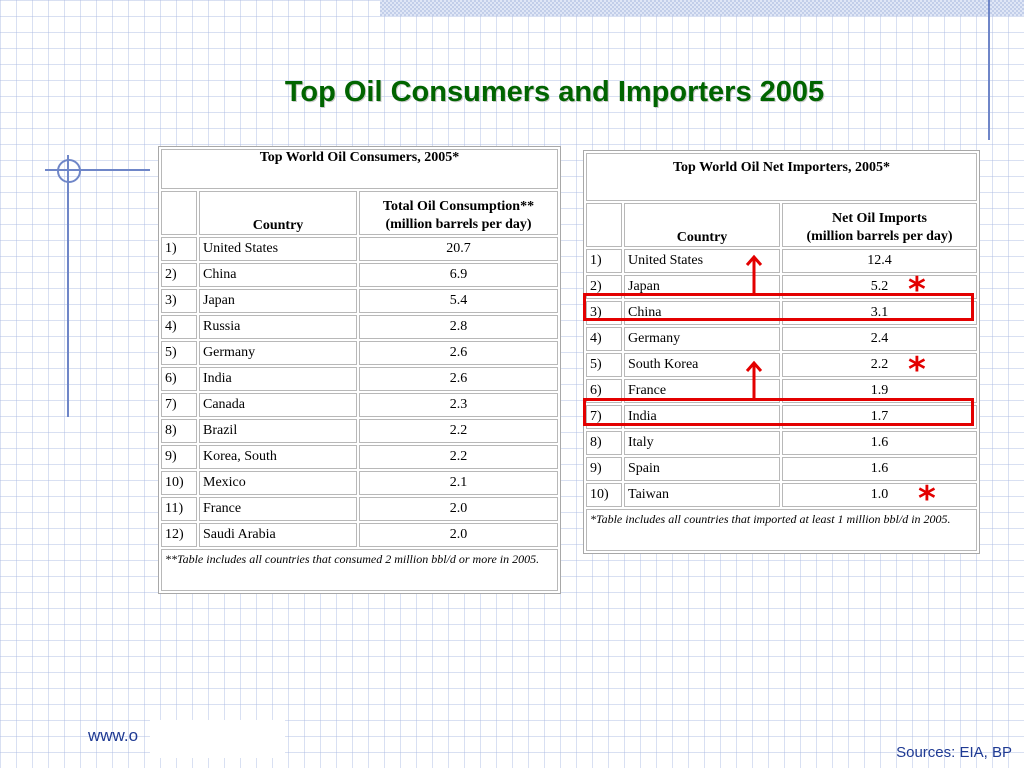  Describe the element at coordinates (458, 405) in the screenshot. I see `value-cell: 2.3` at that location.